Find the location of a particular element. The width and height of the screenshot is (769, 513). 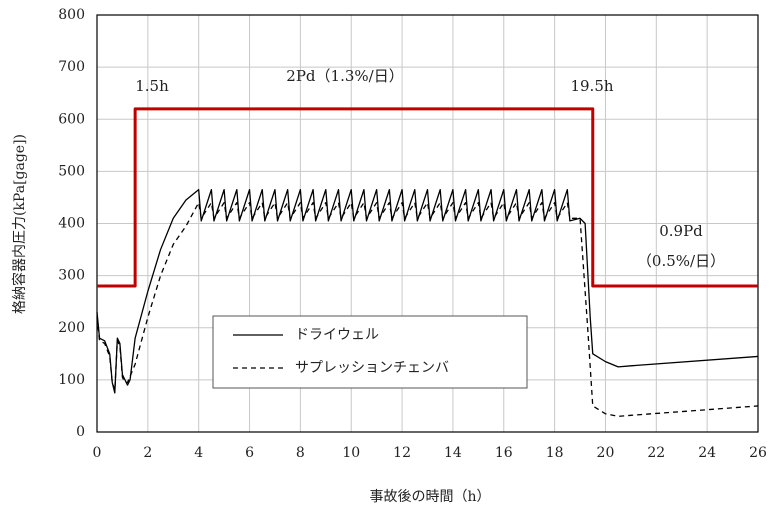

y-tick-label: 600 is located at coordinates (71, 119).